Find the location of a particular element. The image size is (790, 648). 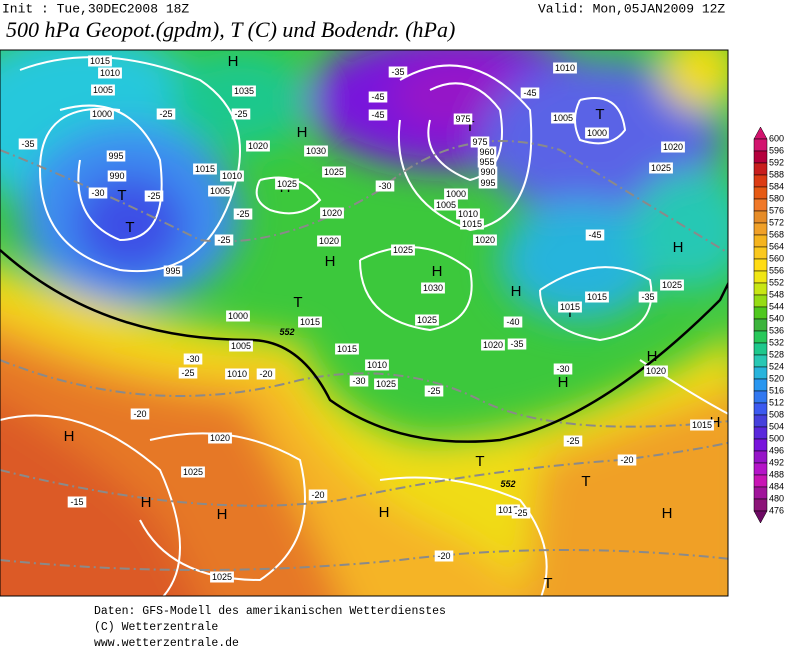

colorbar-bottom-arrow is located at coordinates (760, 517).